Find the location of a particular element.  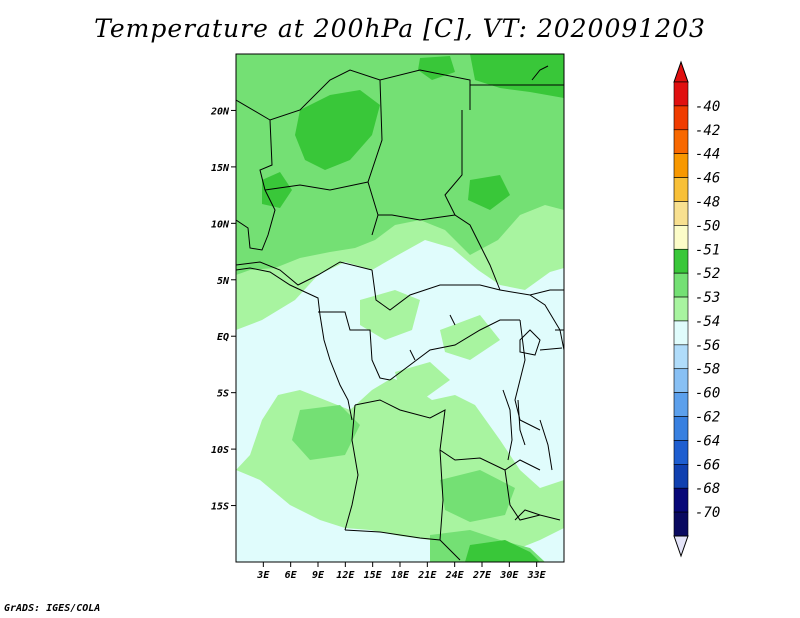

latitude-axis: 20N 15N 10N 5N EQ 5S 10S 15S is located at coordinates (223, 309).